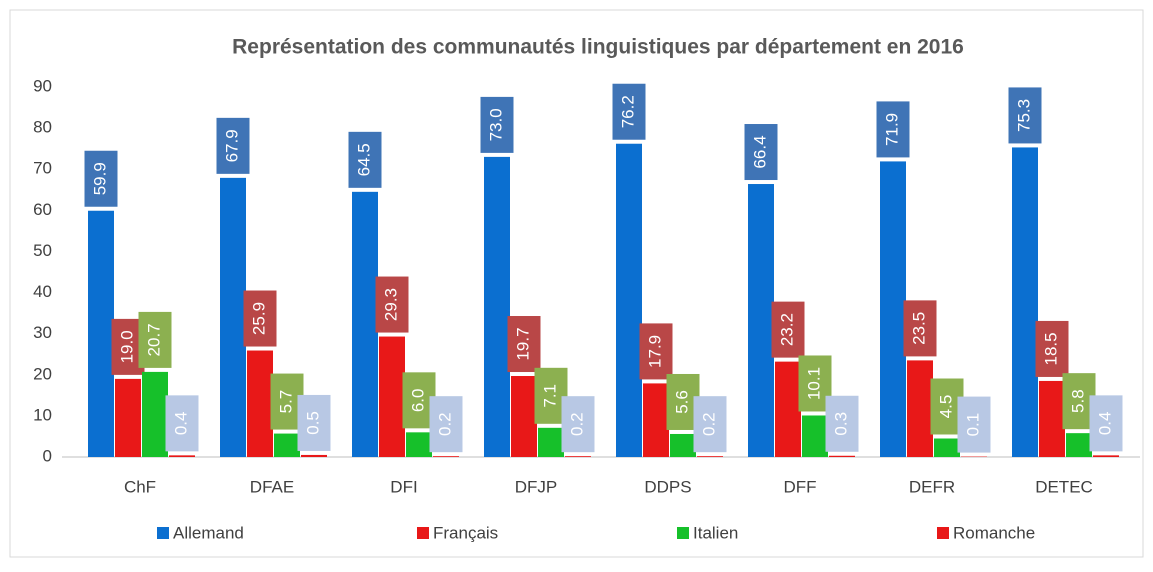  What do you see at coordinates (153, 339) in the screenshot?
I see `data-label: 20.7` at bounding box center [153, 339].